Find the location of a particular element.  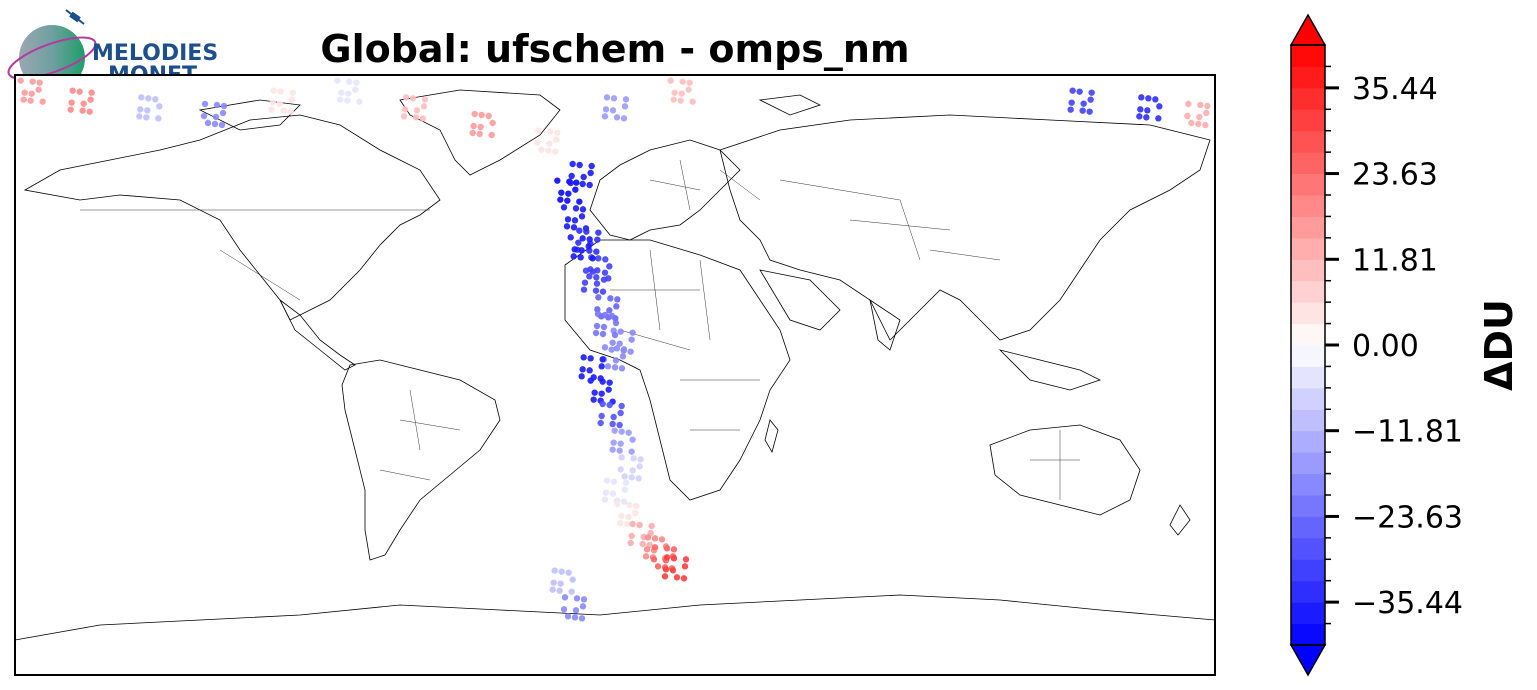

colorbar-tick-label: −23.63 is located at coordinates (1407, 517).